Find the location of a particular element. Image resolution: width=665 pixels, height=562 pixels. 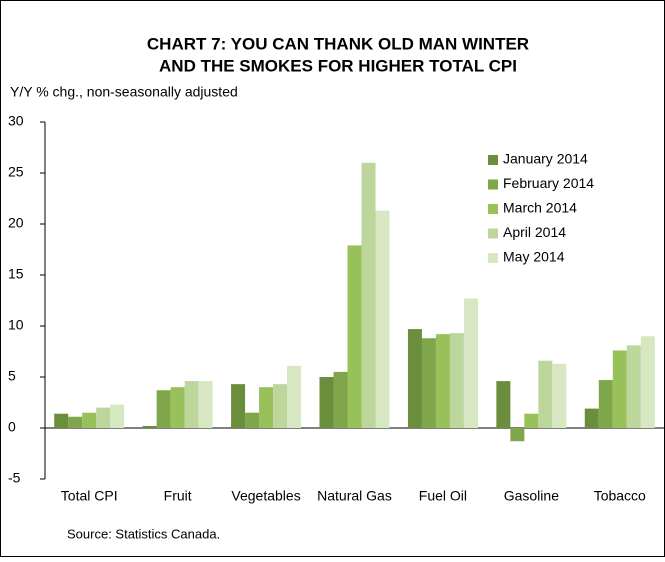

legend-label: March 2014 is located at coordinates (540, 208).